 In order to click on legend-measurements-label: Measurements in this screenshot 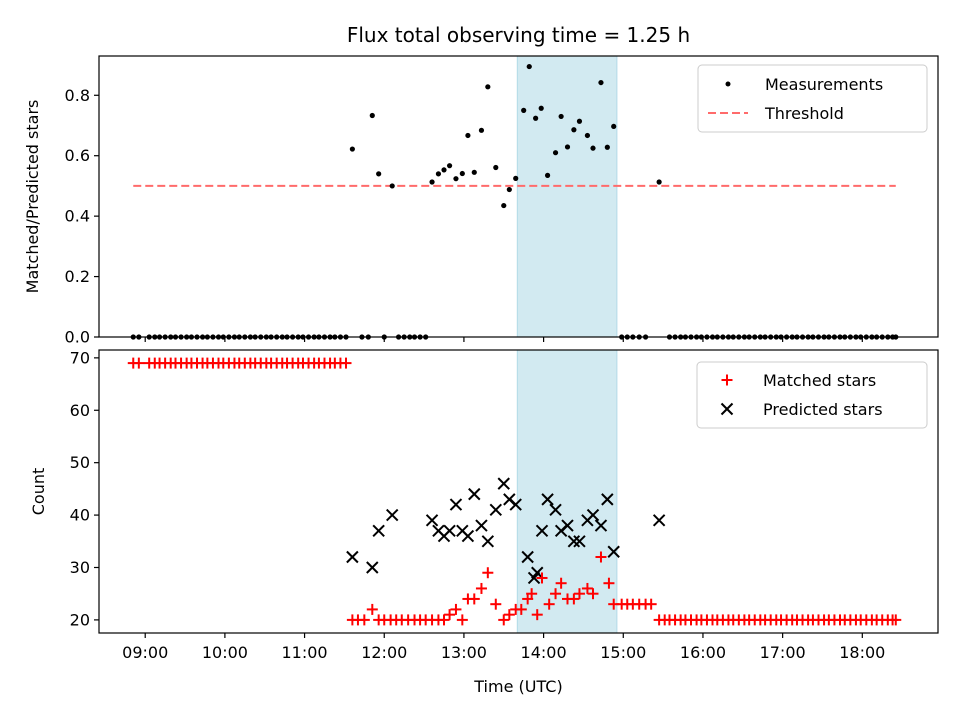, I will do `click(824, 84)`.